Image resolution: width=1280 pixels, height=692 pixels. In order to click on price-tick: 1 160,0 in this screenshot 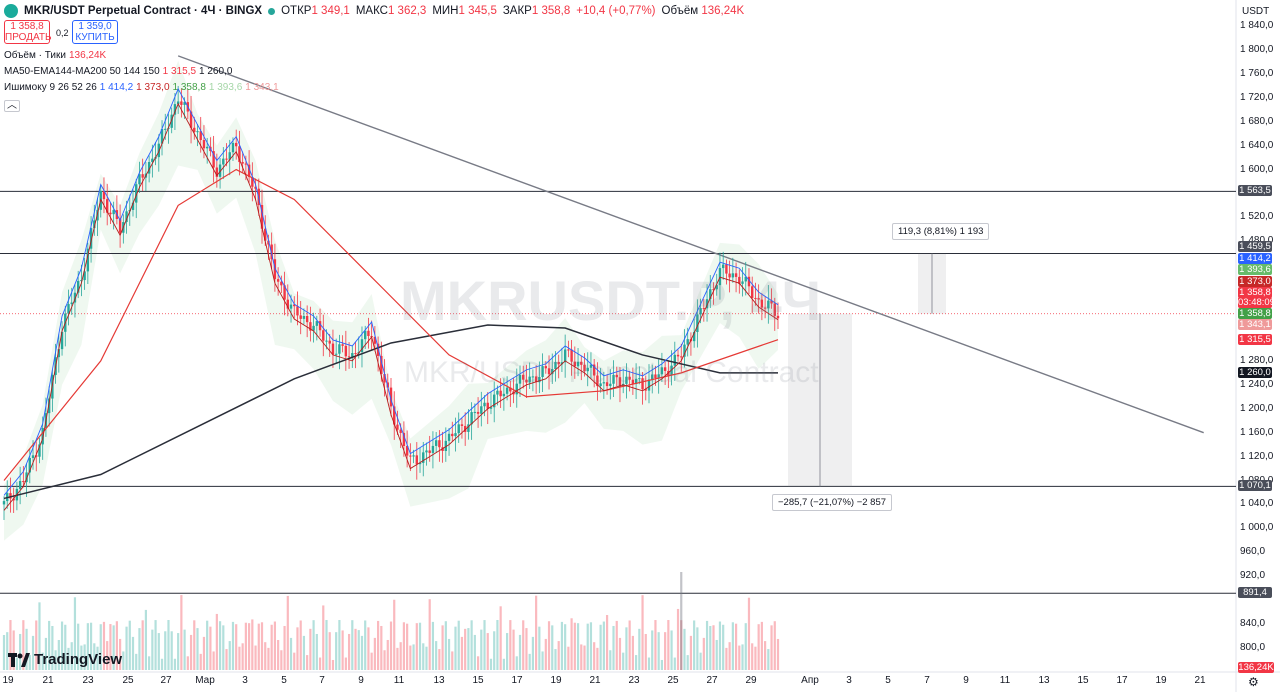, I will do `click(1257, 432)`.